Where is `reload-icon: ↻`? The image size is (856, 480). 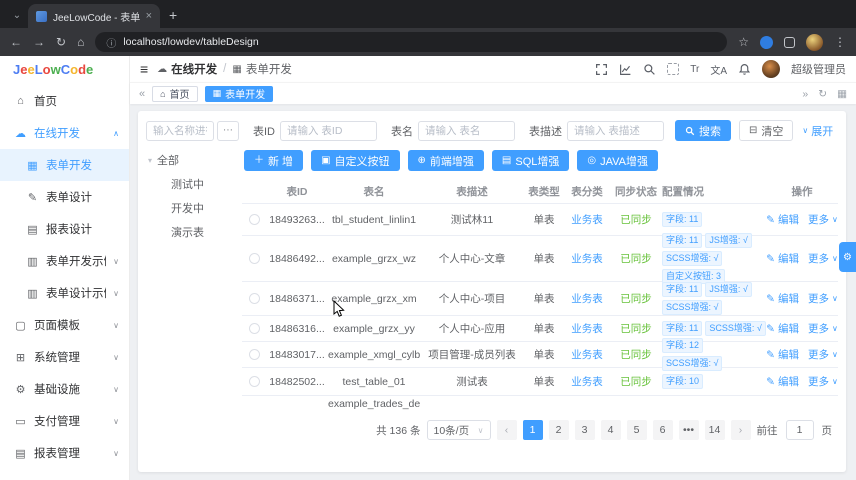
reload-icon: ↻ is located at coordinates (61, 42).